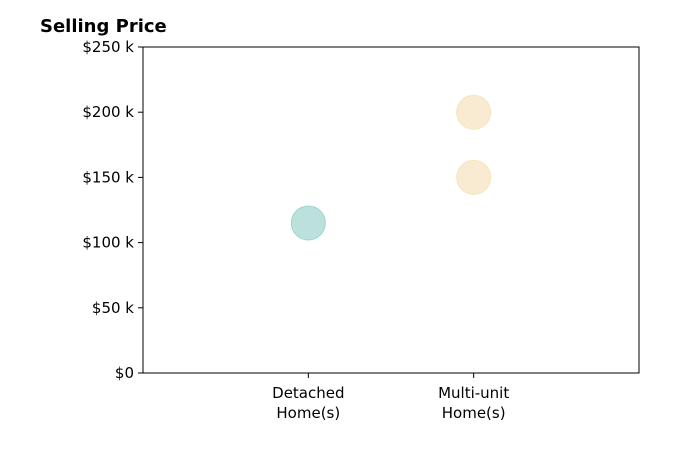  What do you see at coordinates (108, 243) in the screenshot?
I see `y-tick-label: $100 k` at bounding box center [108, 243].